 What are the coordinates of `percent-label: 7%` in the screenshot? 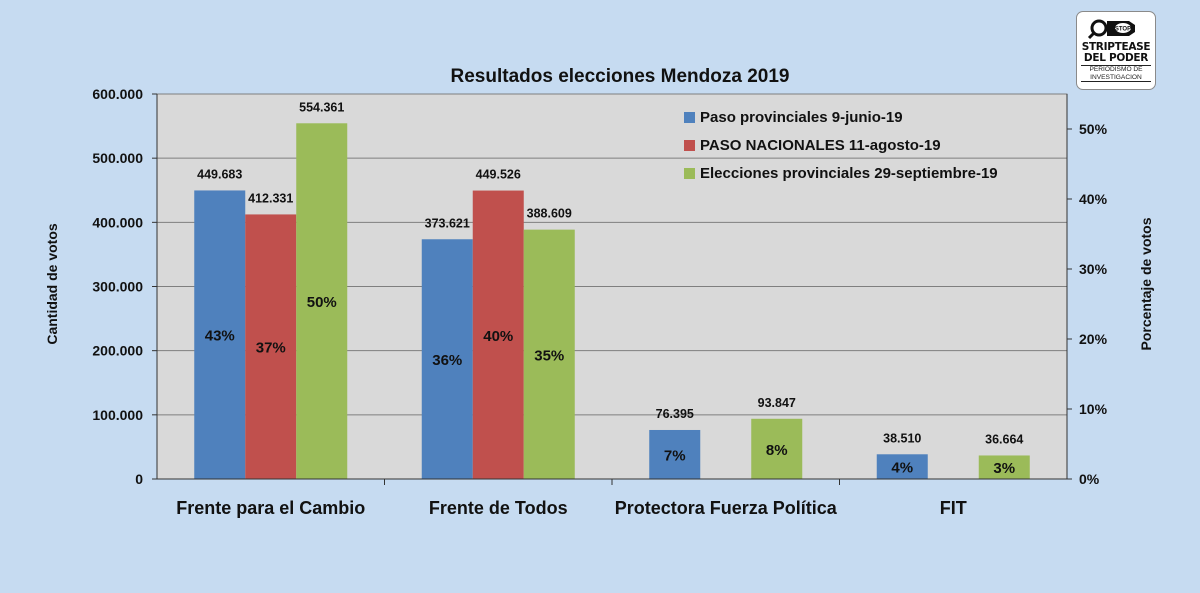 It's located at (675, 455).